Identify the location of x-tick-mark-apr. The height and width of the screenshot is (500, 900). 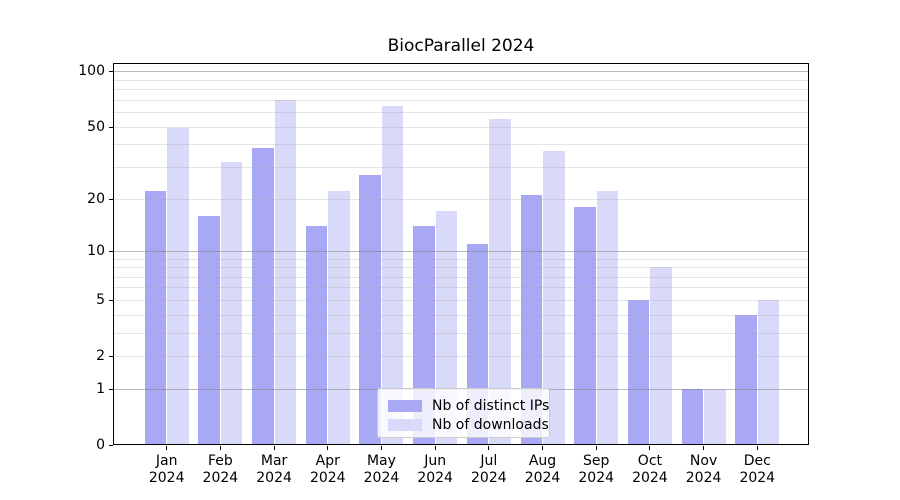
(328, 448).